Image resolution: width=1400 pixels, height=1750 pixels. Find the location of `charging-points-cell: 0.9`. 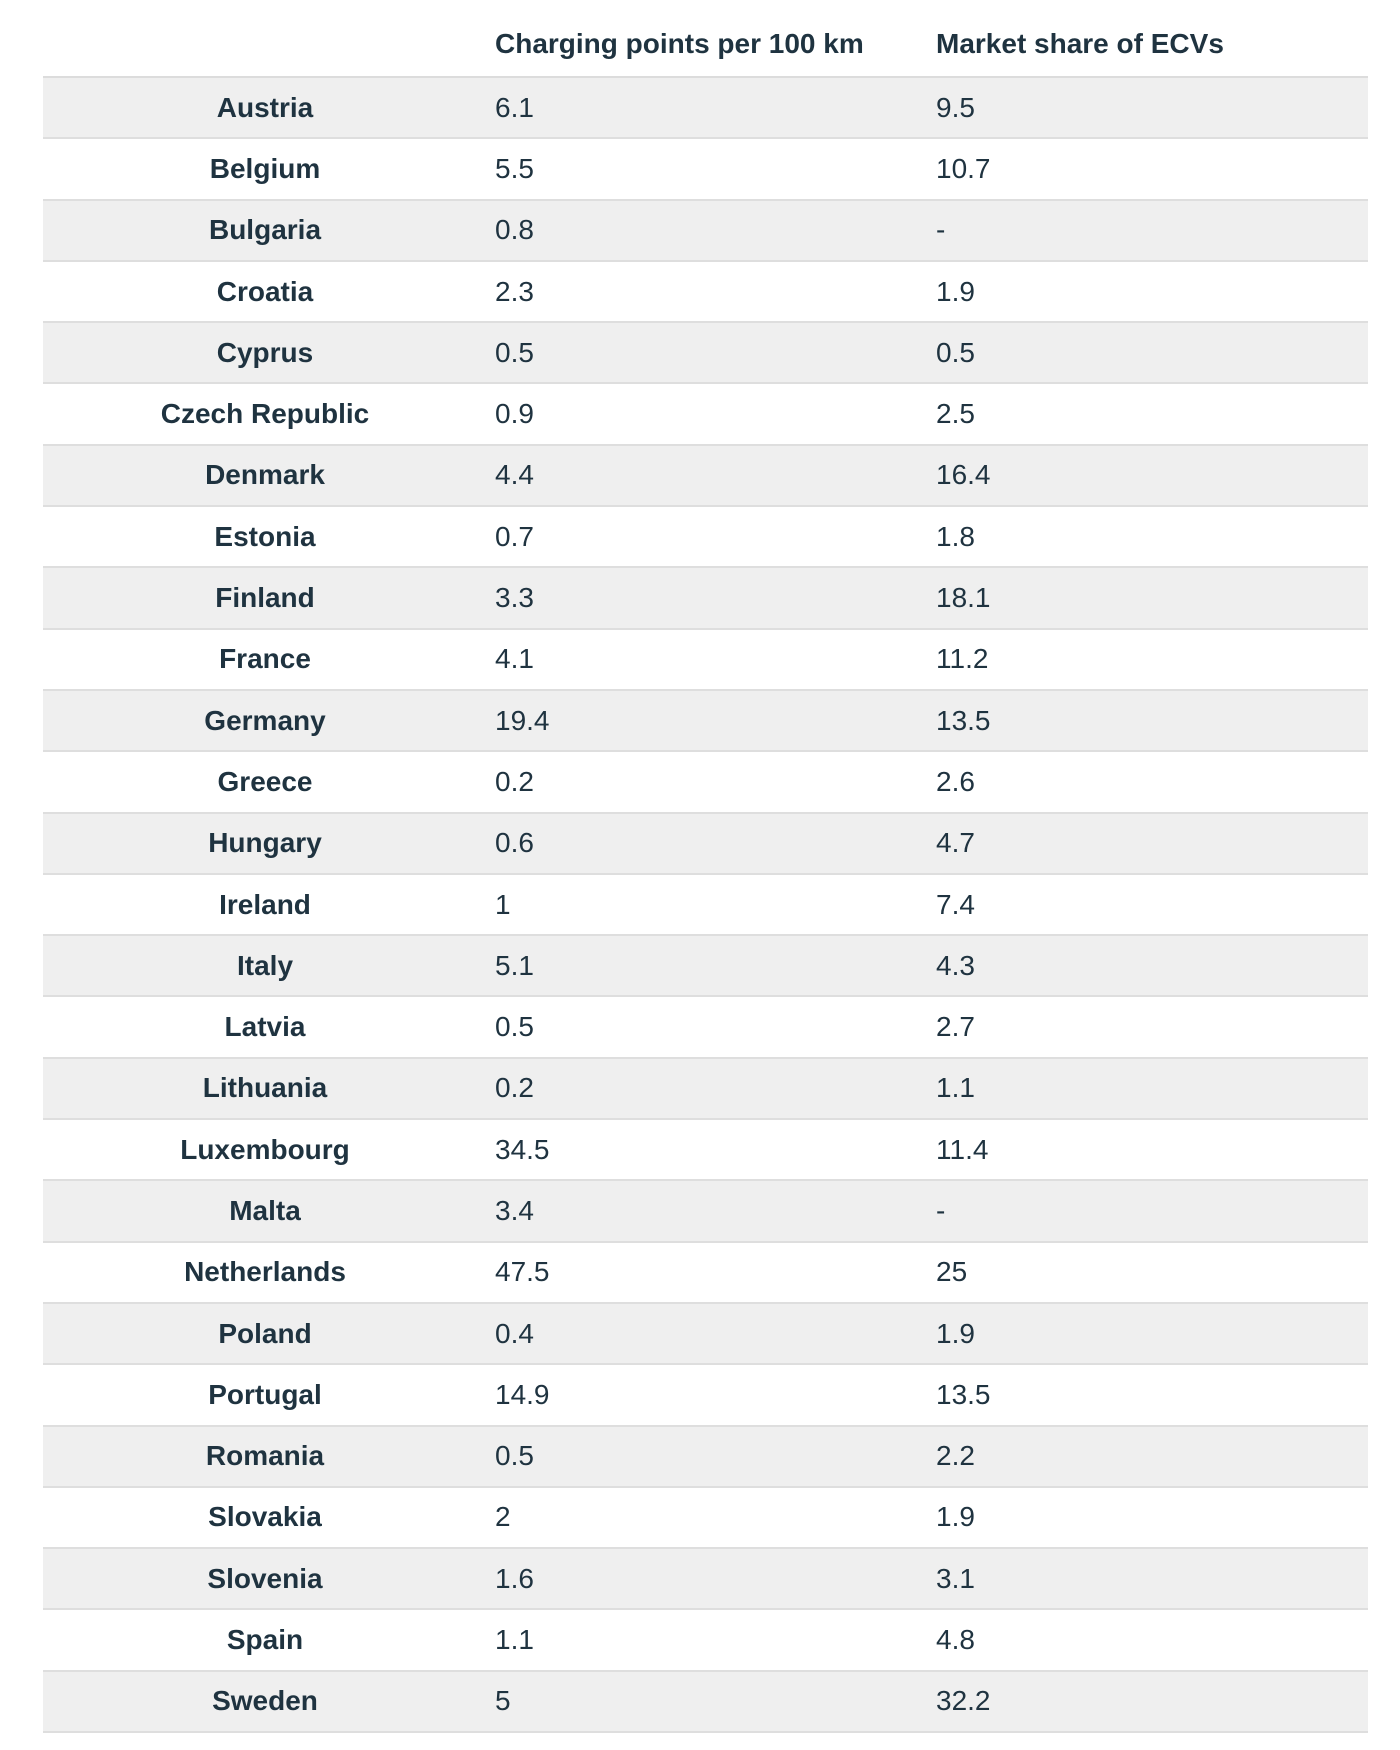

charging-points-cell: 0.9 is located at coordinates (707, 414).